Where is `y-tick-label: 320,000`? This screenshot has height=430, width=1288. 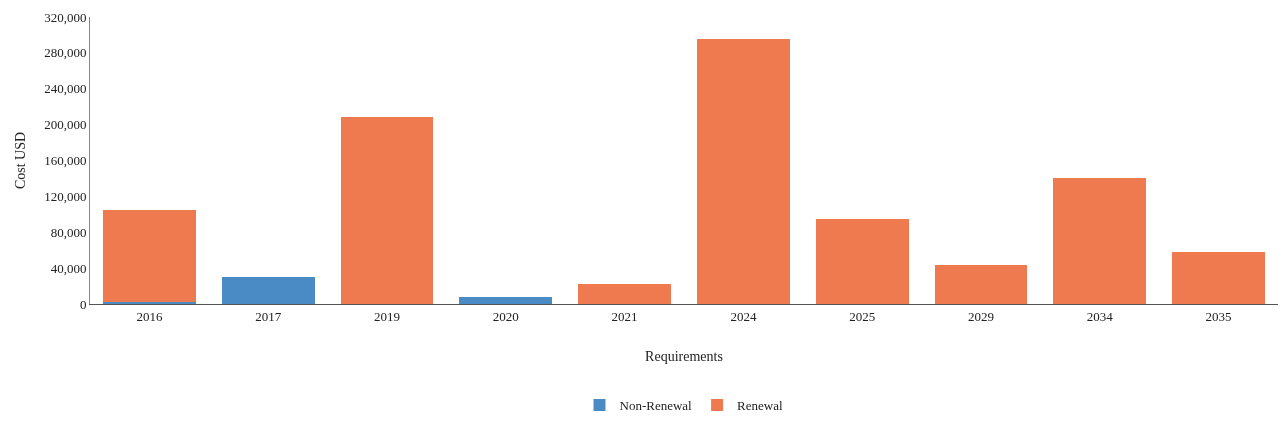 y-tick-label: 320,000 is located at coordinates (65, 17).